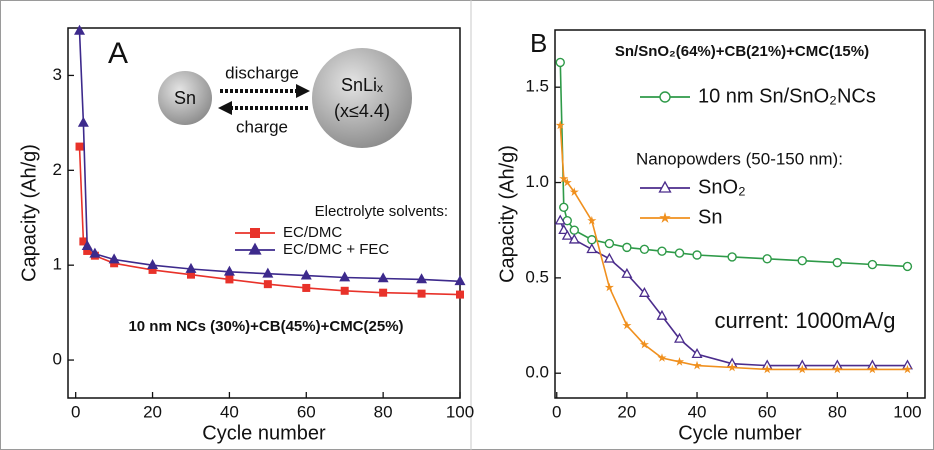 The width and height of the screenshot is (934, 450). I want to click on x-tick-label: 40, so click(229, 411).